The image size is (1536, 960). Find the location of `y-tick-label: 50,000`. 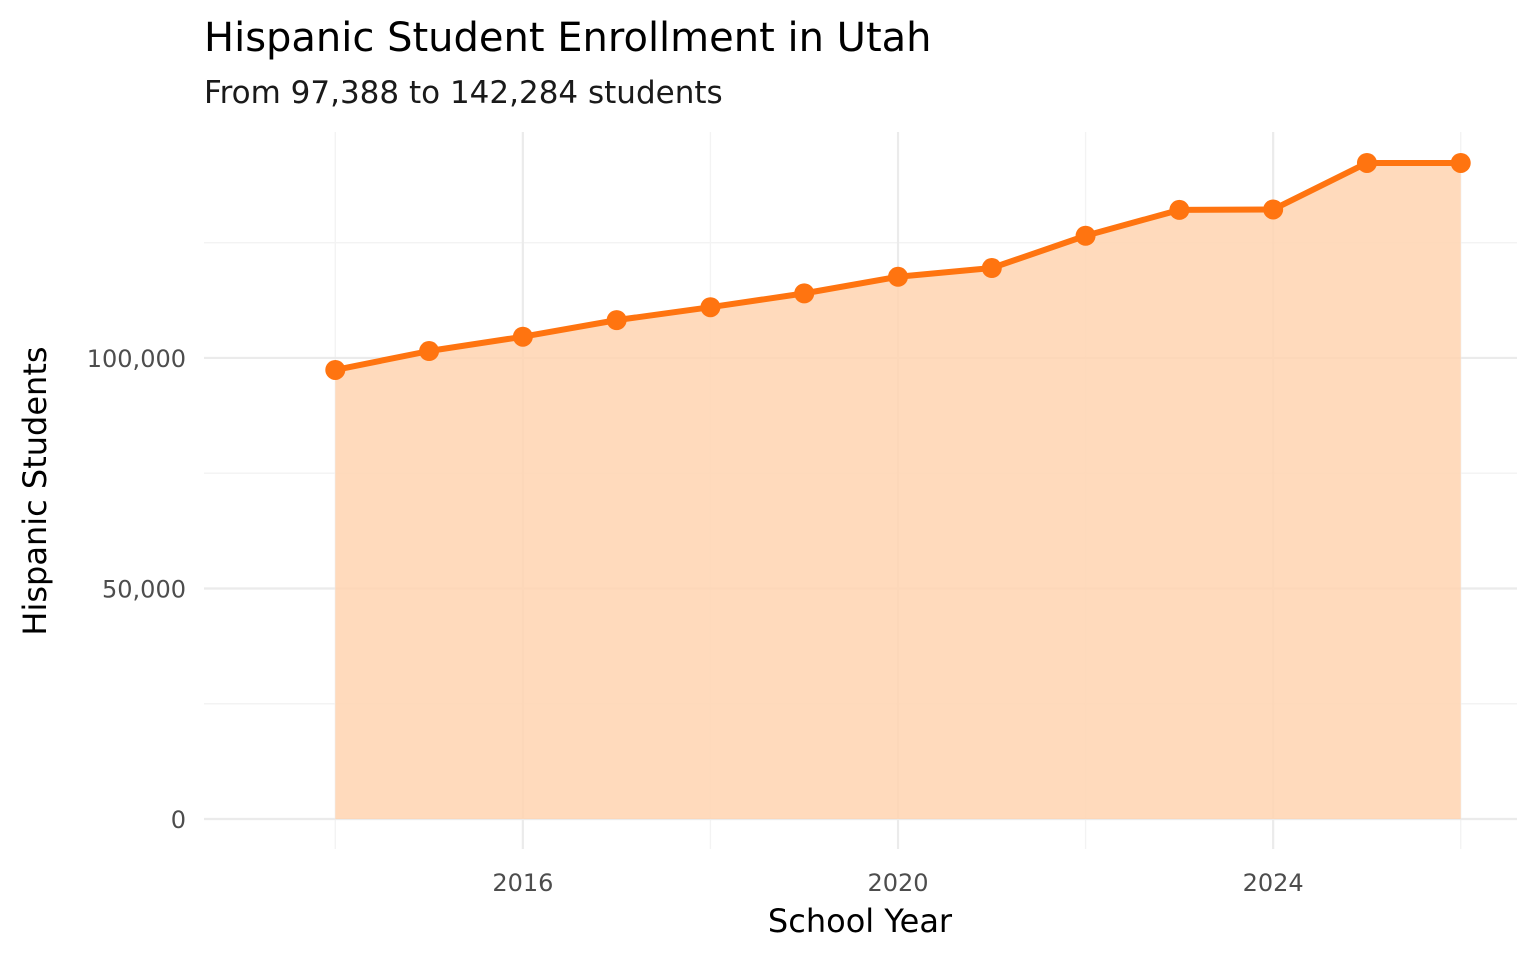

y-tick-label: 50,000 is located at coordinates (144, 589).